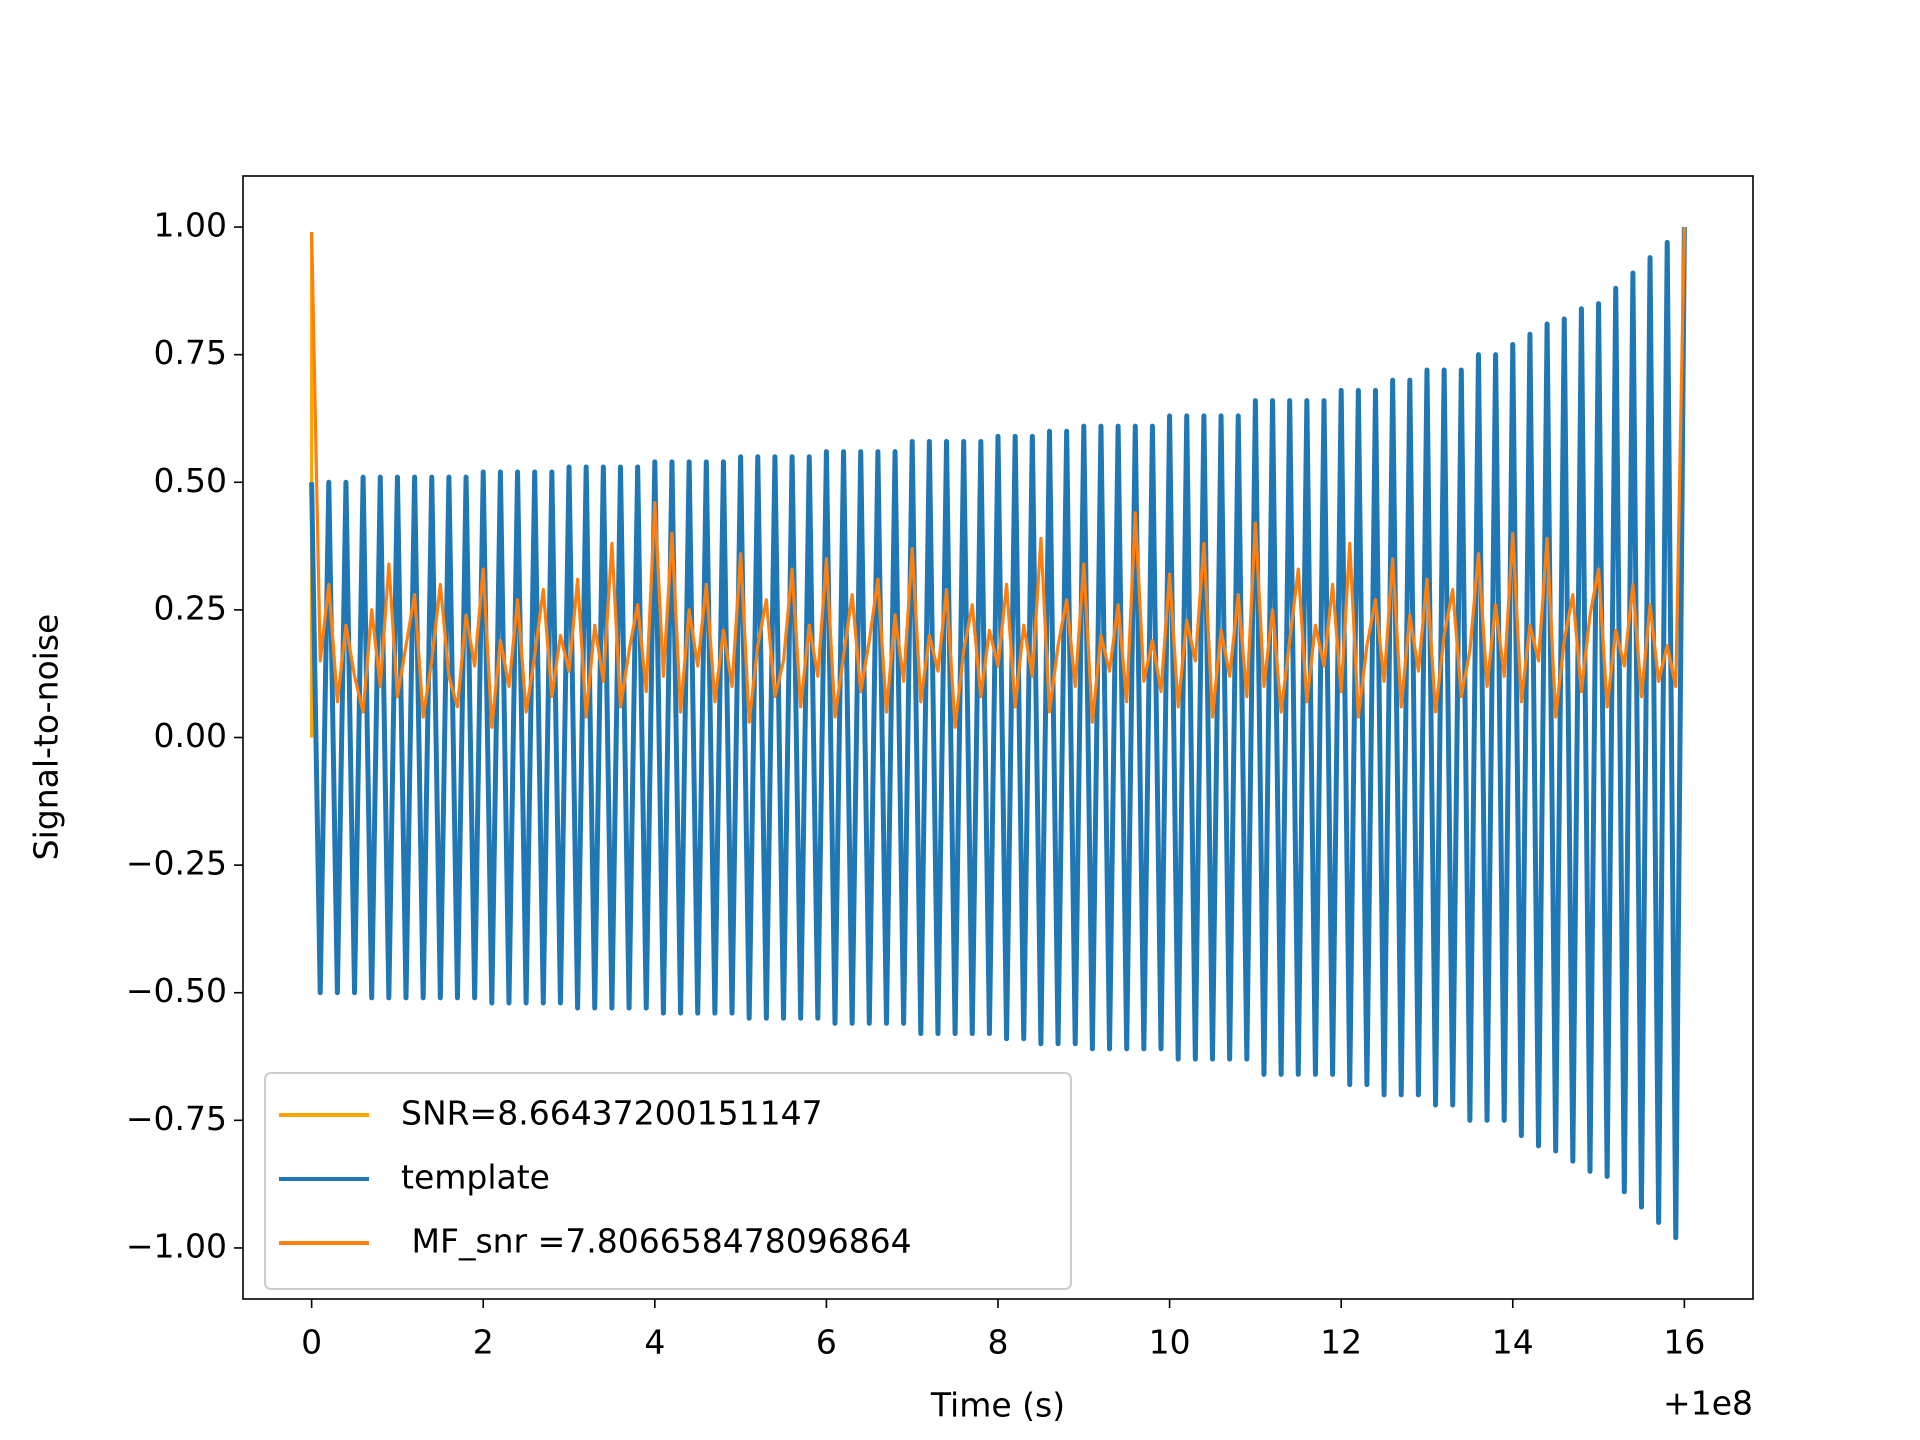 The image size is (1920, 1440). I want to click on x-tick-label: 0, so click(311, 1342).